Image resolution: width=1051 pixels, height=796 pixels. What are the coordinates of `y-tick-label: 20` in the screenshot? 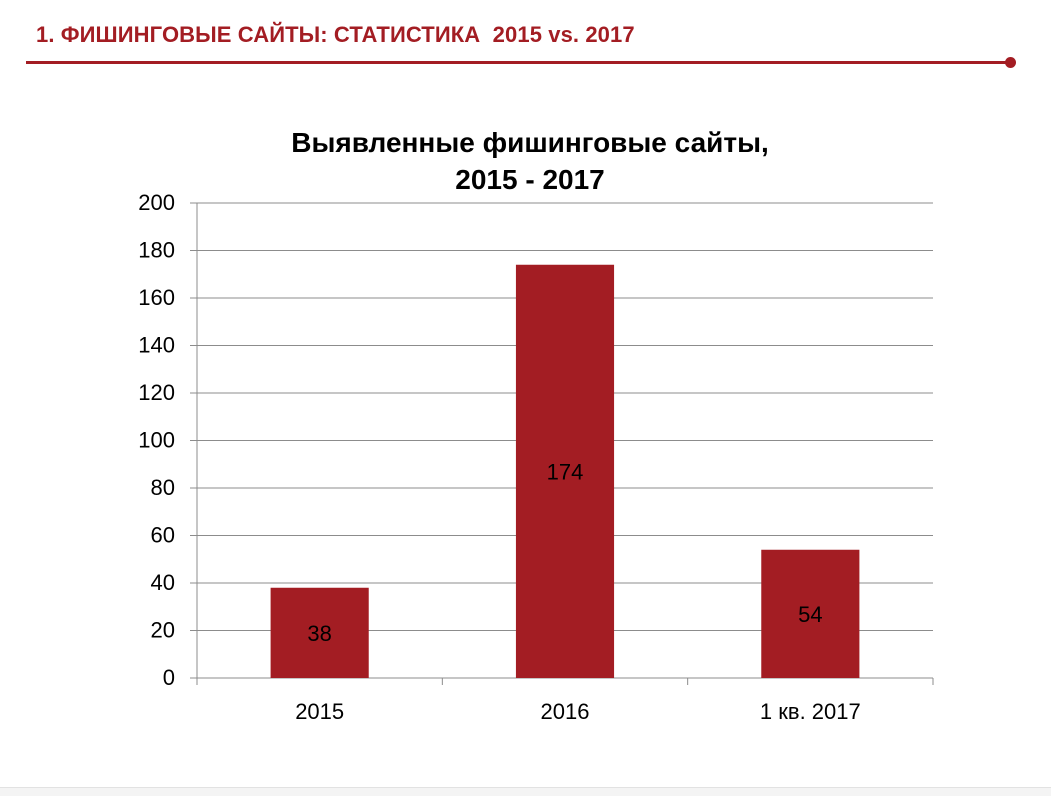 It's located at (163, 630).